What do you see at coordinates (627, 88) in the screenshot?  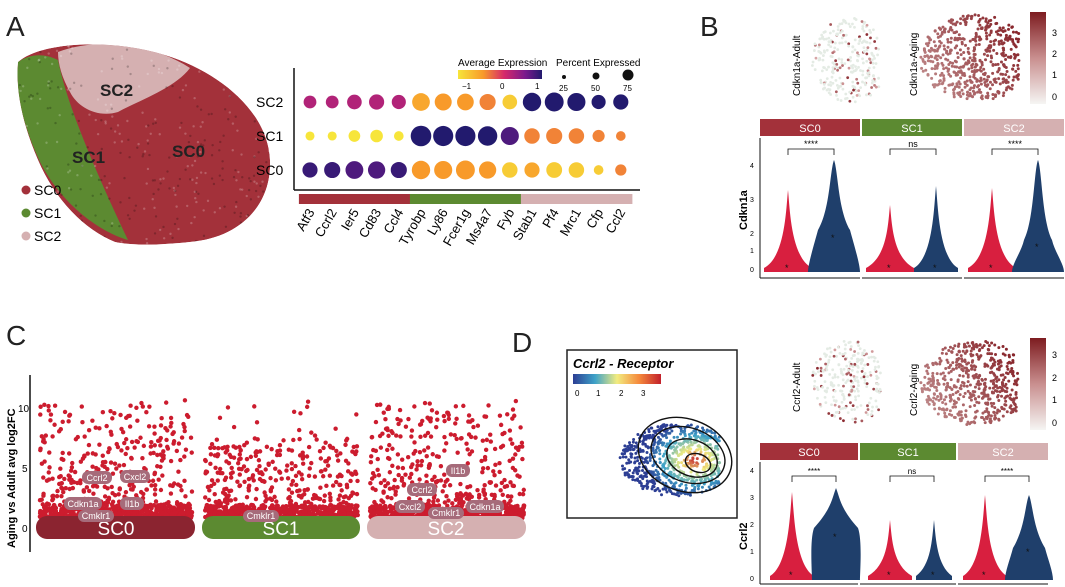 I see `legend-percent-tick: 75` at bounding box center [627, 88].